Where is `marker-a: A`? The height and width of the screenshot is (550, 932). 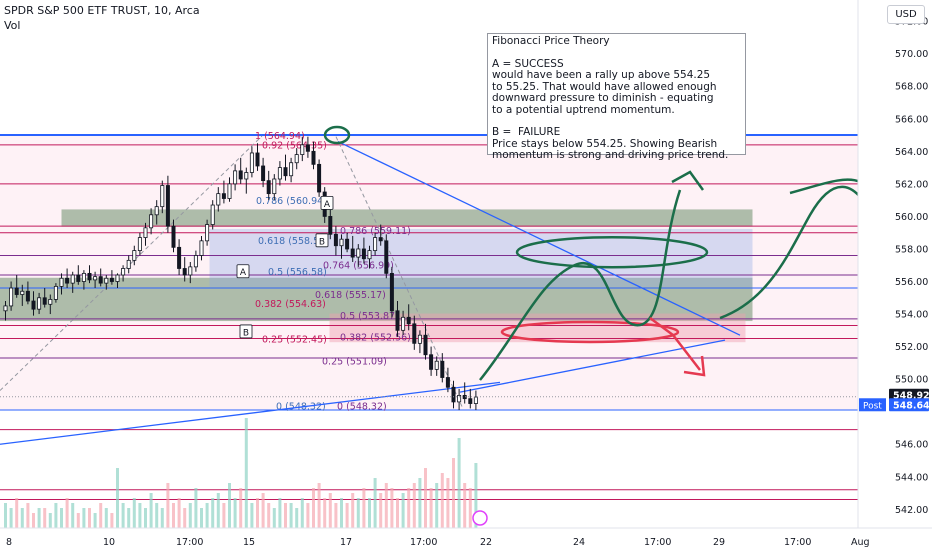 marker-a: A is located at coordinates (327, 203).